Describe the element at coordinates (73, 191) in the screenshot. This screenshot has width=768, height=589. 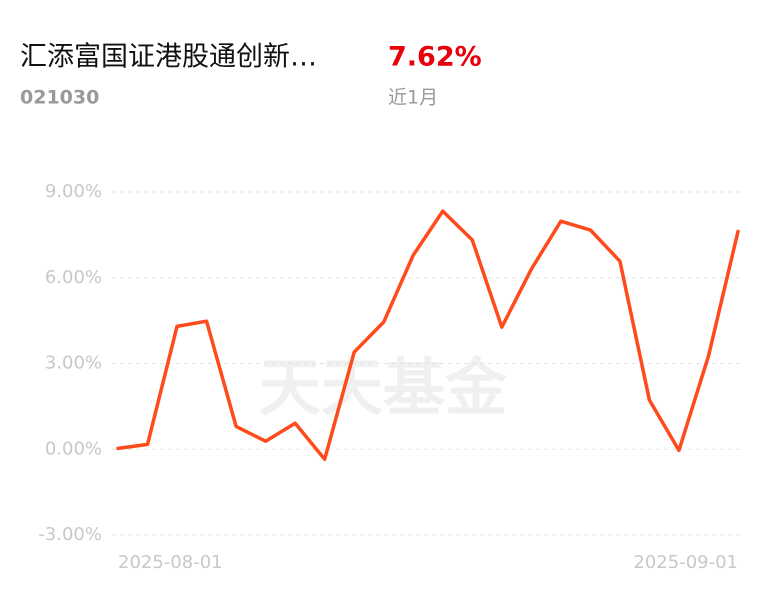
I see `y-tick-label: 9.00%` at that location.